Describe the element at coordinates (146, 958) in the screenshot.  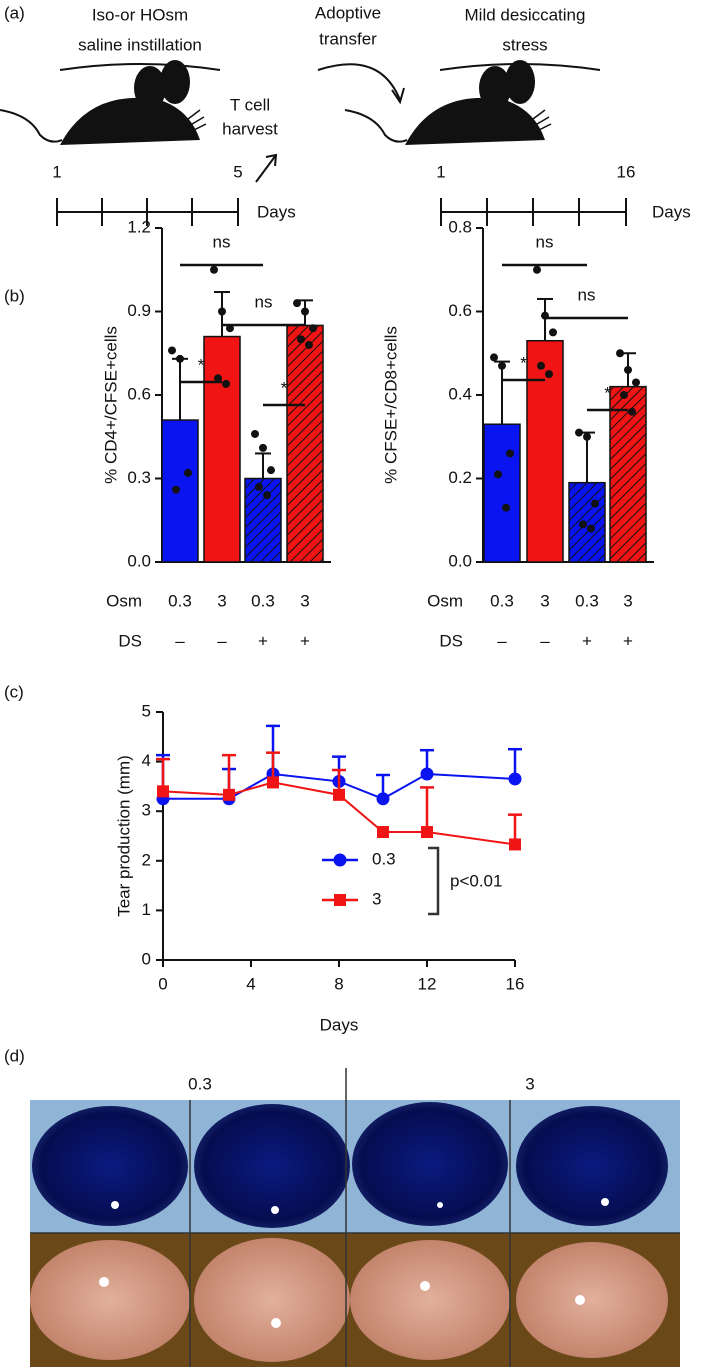
I see `y-tick-label: 0` at that location.